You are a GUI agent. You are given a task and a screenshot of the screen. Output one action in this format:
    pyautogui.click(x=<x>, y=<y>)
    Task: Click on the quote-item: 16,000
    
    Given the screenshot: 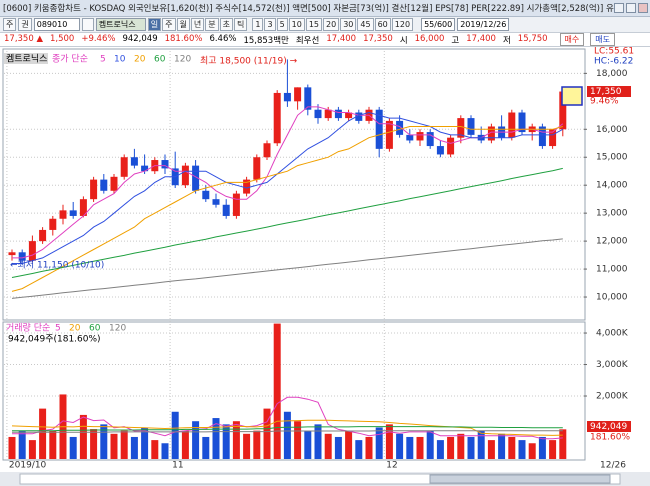 What is the action you would take?
    pyautogui.click(x=429, y=38)
    